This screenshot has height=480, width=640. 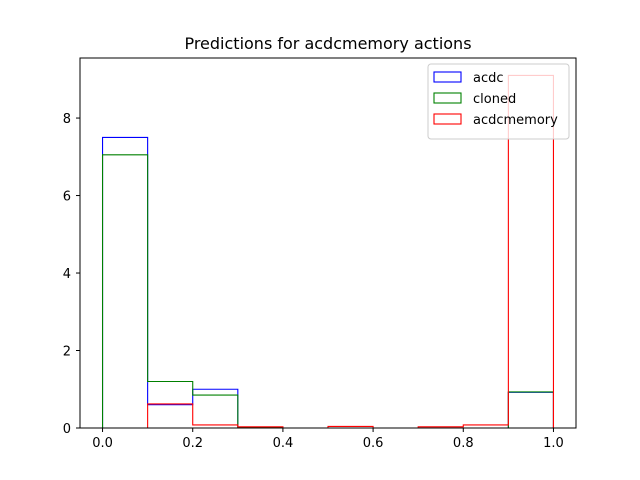 I want to click on x-tick-label: 0.0, so click(x=102, y=443).